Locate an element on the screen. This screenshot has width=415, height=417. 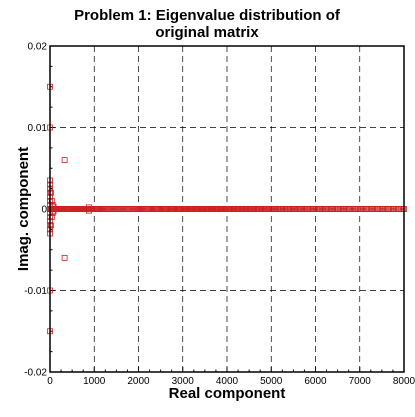
y-tick-label: -0.02 is located at coordinates (35, 373).